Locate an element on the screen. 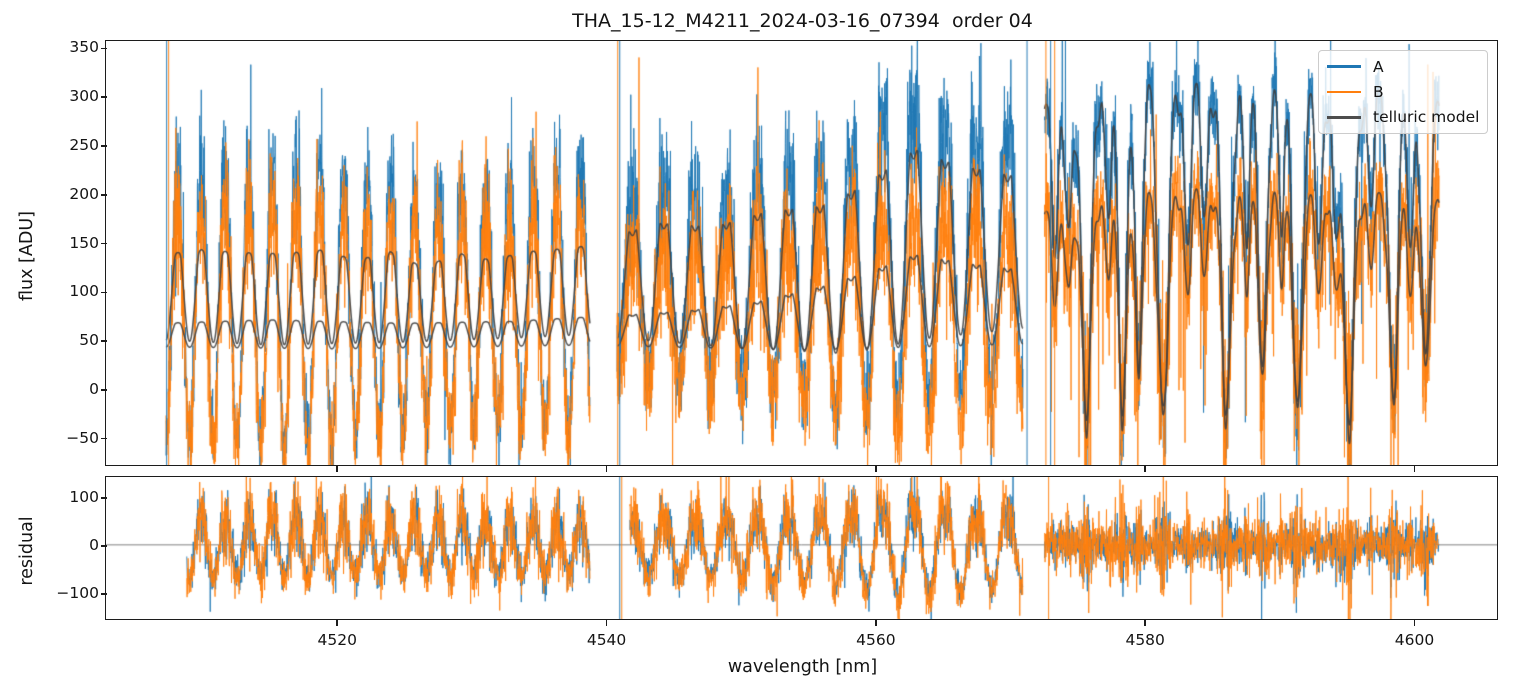 The image size is (1513, 696). legend-label-telluric-model: telluric model is located at coordinates (1426, 117).